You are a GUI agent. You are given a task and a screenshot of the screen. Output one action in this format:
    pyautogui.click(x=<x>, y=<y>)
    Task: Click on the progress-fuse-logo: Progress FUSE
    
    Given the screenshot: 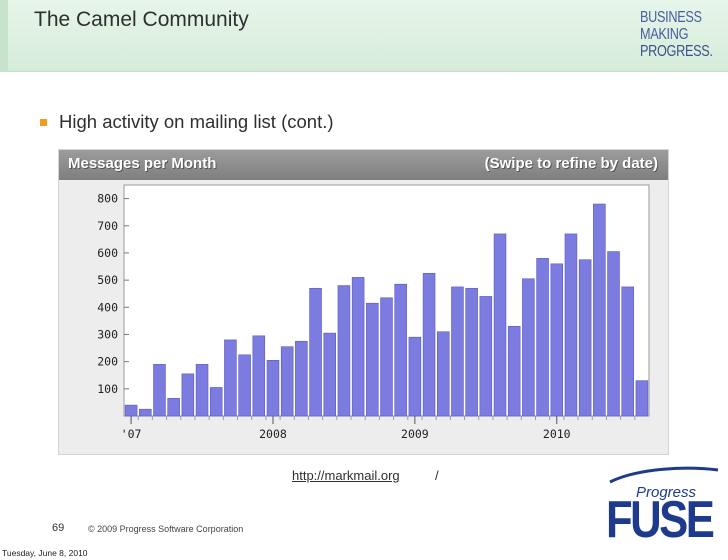 What is the action you would take?
    pyautogui.click(x=664, y=506)
    